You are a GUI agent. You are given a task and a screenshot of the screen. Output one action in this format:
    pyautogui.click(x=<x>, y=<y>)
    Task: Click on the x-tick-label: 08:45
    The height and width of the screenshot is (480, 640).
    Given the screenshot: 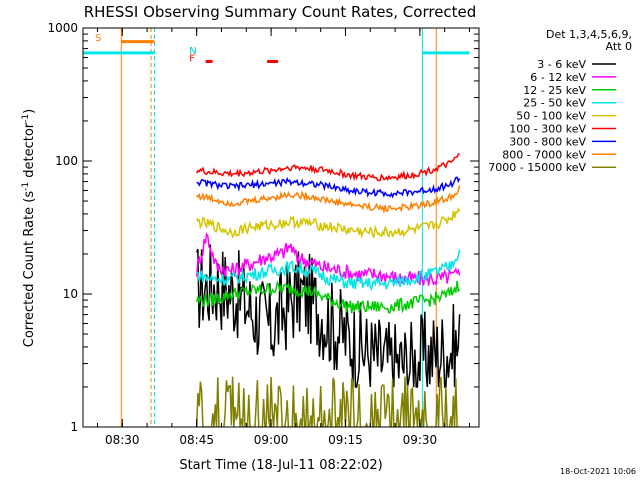 What is the action you would take?
    pyautogui.click(x=196, y=440)
    